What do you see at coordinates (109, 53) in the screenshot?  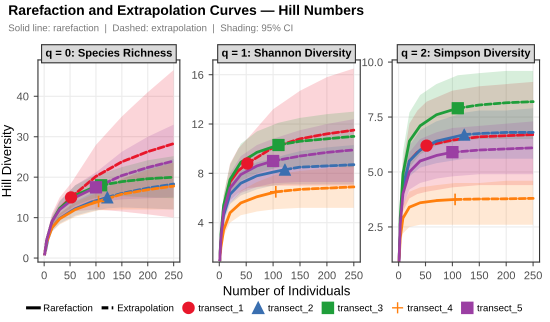 I see `text: q = 0: Species Richness` at bounding box center [109, 53].